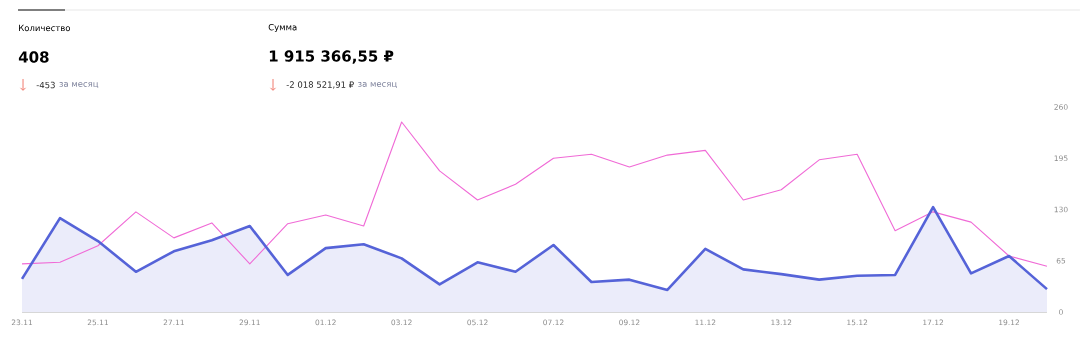 The width and height of the screenshot is (1080, 348). What do you see at coordinates (45, 85) in the screenshot?
I see `text: -453` at bounding box center [45, 85].